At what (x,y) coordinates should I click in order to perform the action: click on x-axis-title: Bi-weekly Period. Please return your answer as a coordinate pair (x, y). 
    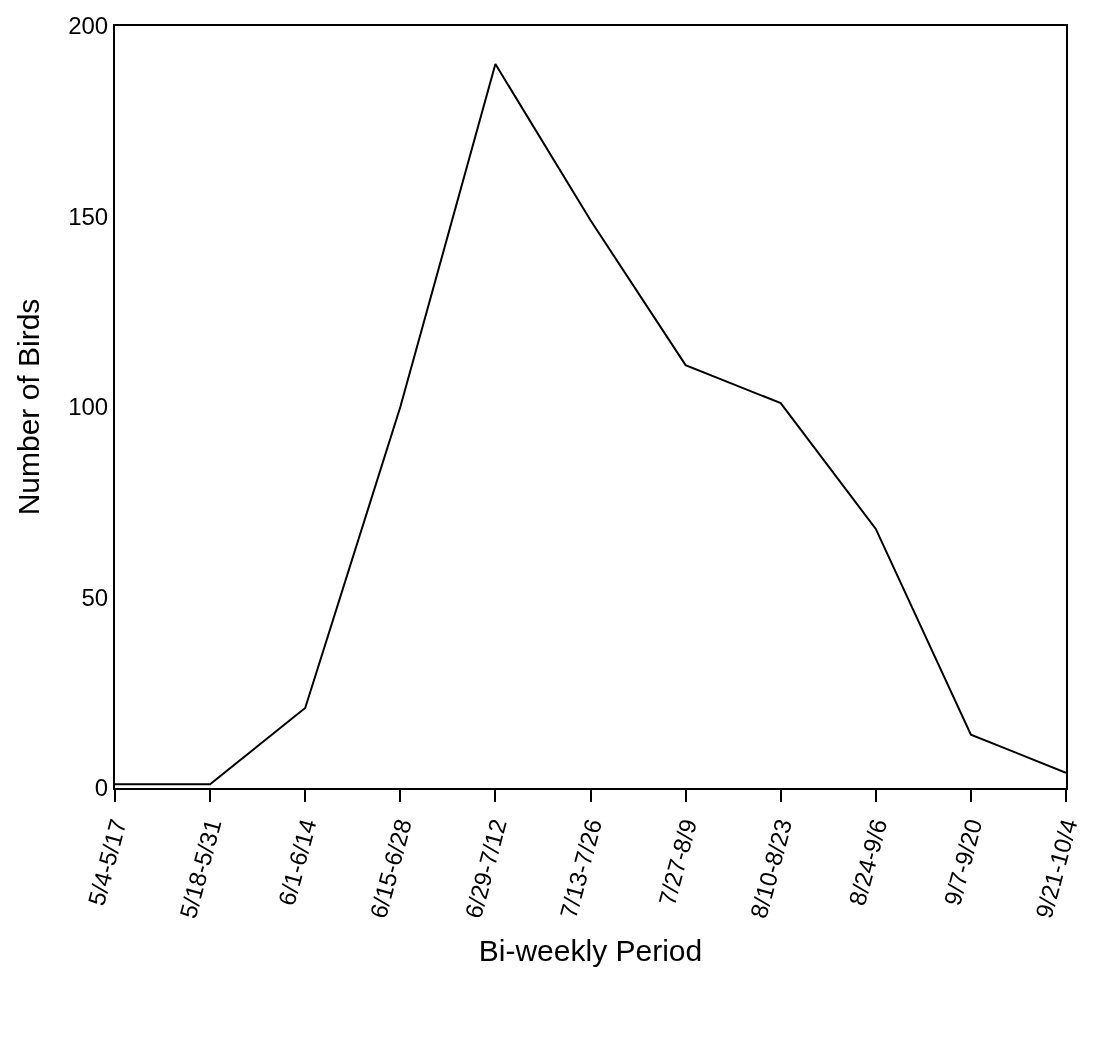
    Looking at the image, I should click on (590, 951).